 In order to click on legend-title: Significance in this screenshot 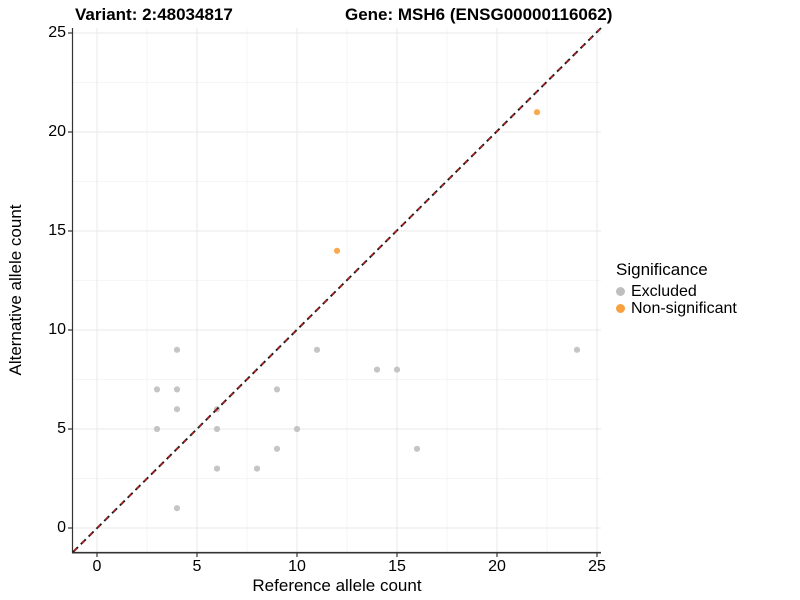, I will do `click(662, 269)`.